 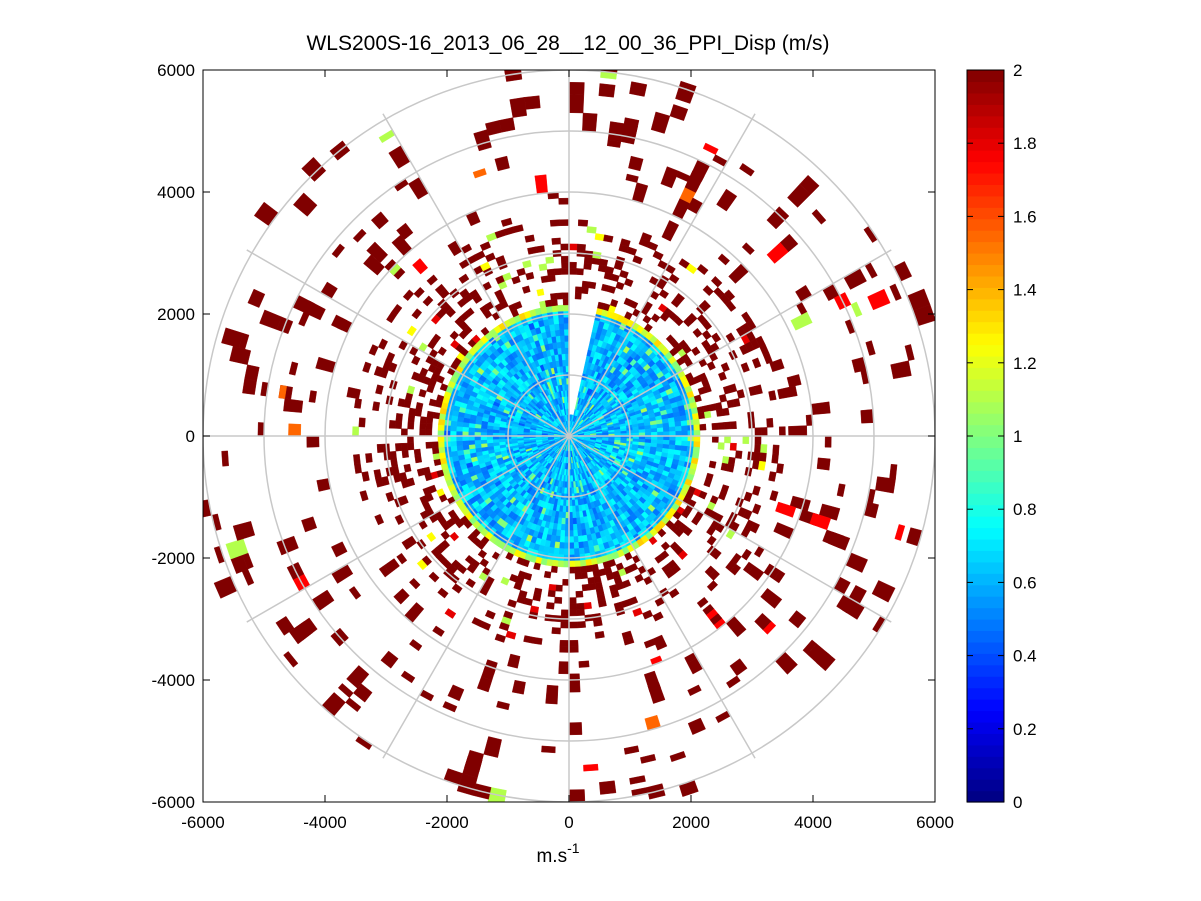 I want to click on colorbar-tick-label: 1.6, so click(x=1025, y=216).